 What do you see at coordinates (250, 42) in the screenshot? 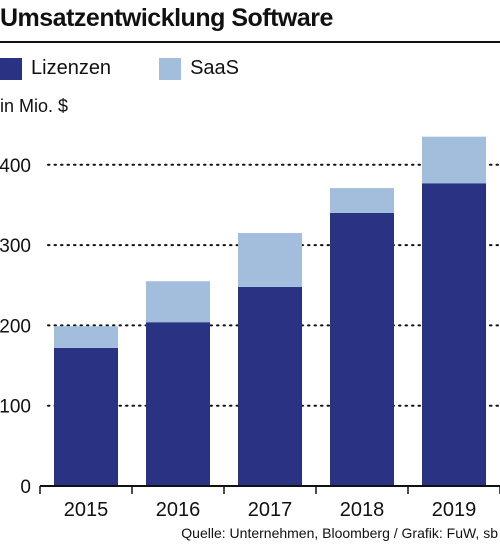
I see `title-rule` at bounding box center [250, 42].